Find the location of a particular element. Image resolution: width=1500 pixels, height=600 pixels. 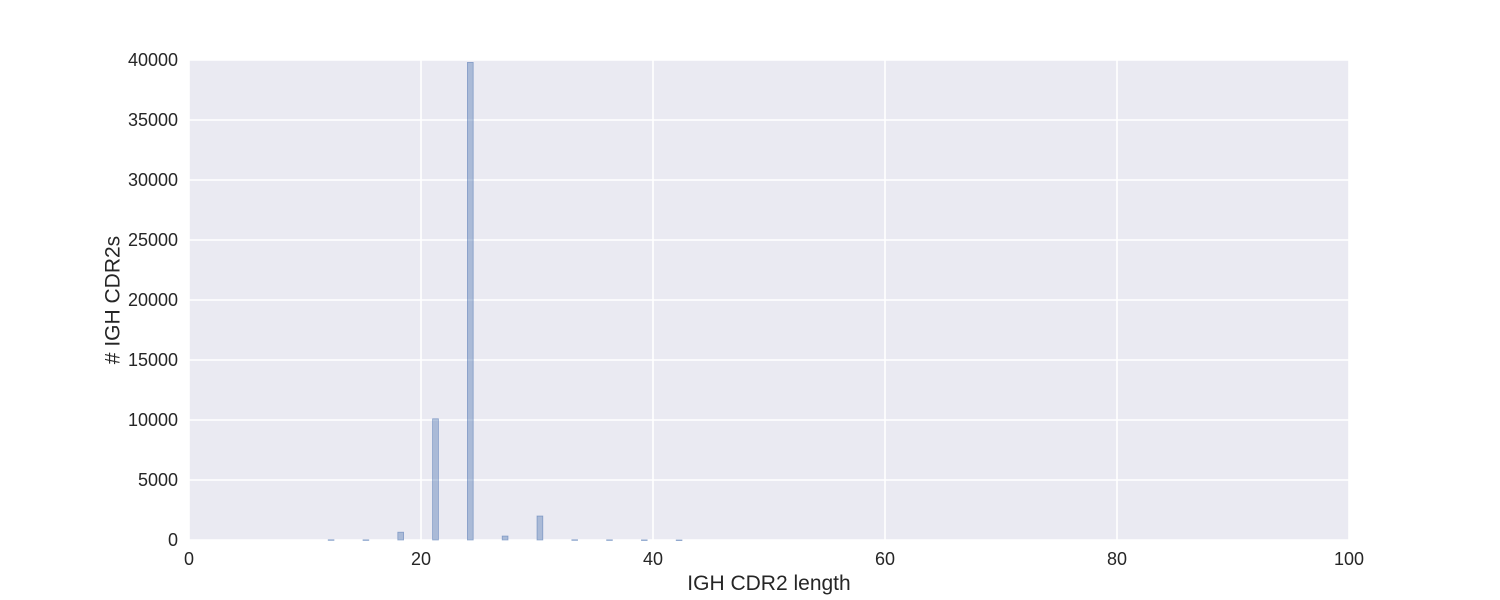

y-tick-label-0: 0 is located at coordinates (173, 540).